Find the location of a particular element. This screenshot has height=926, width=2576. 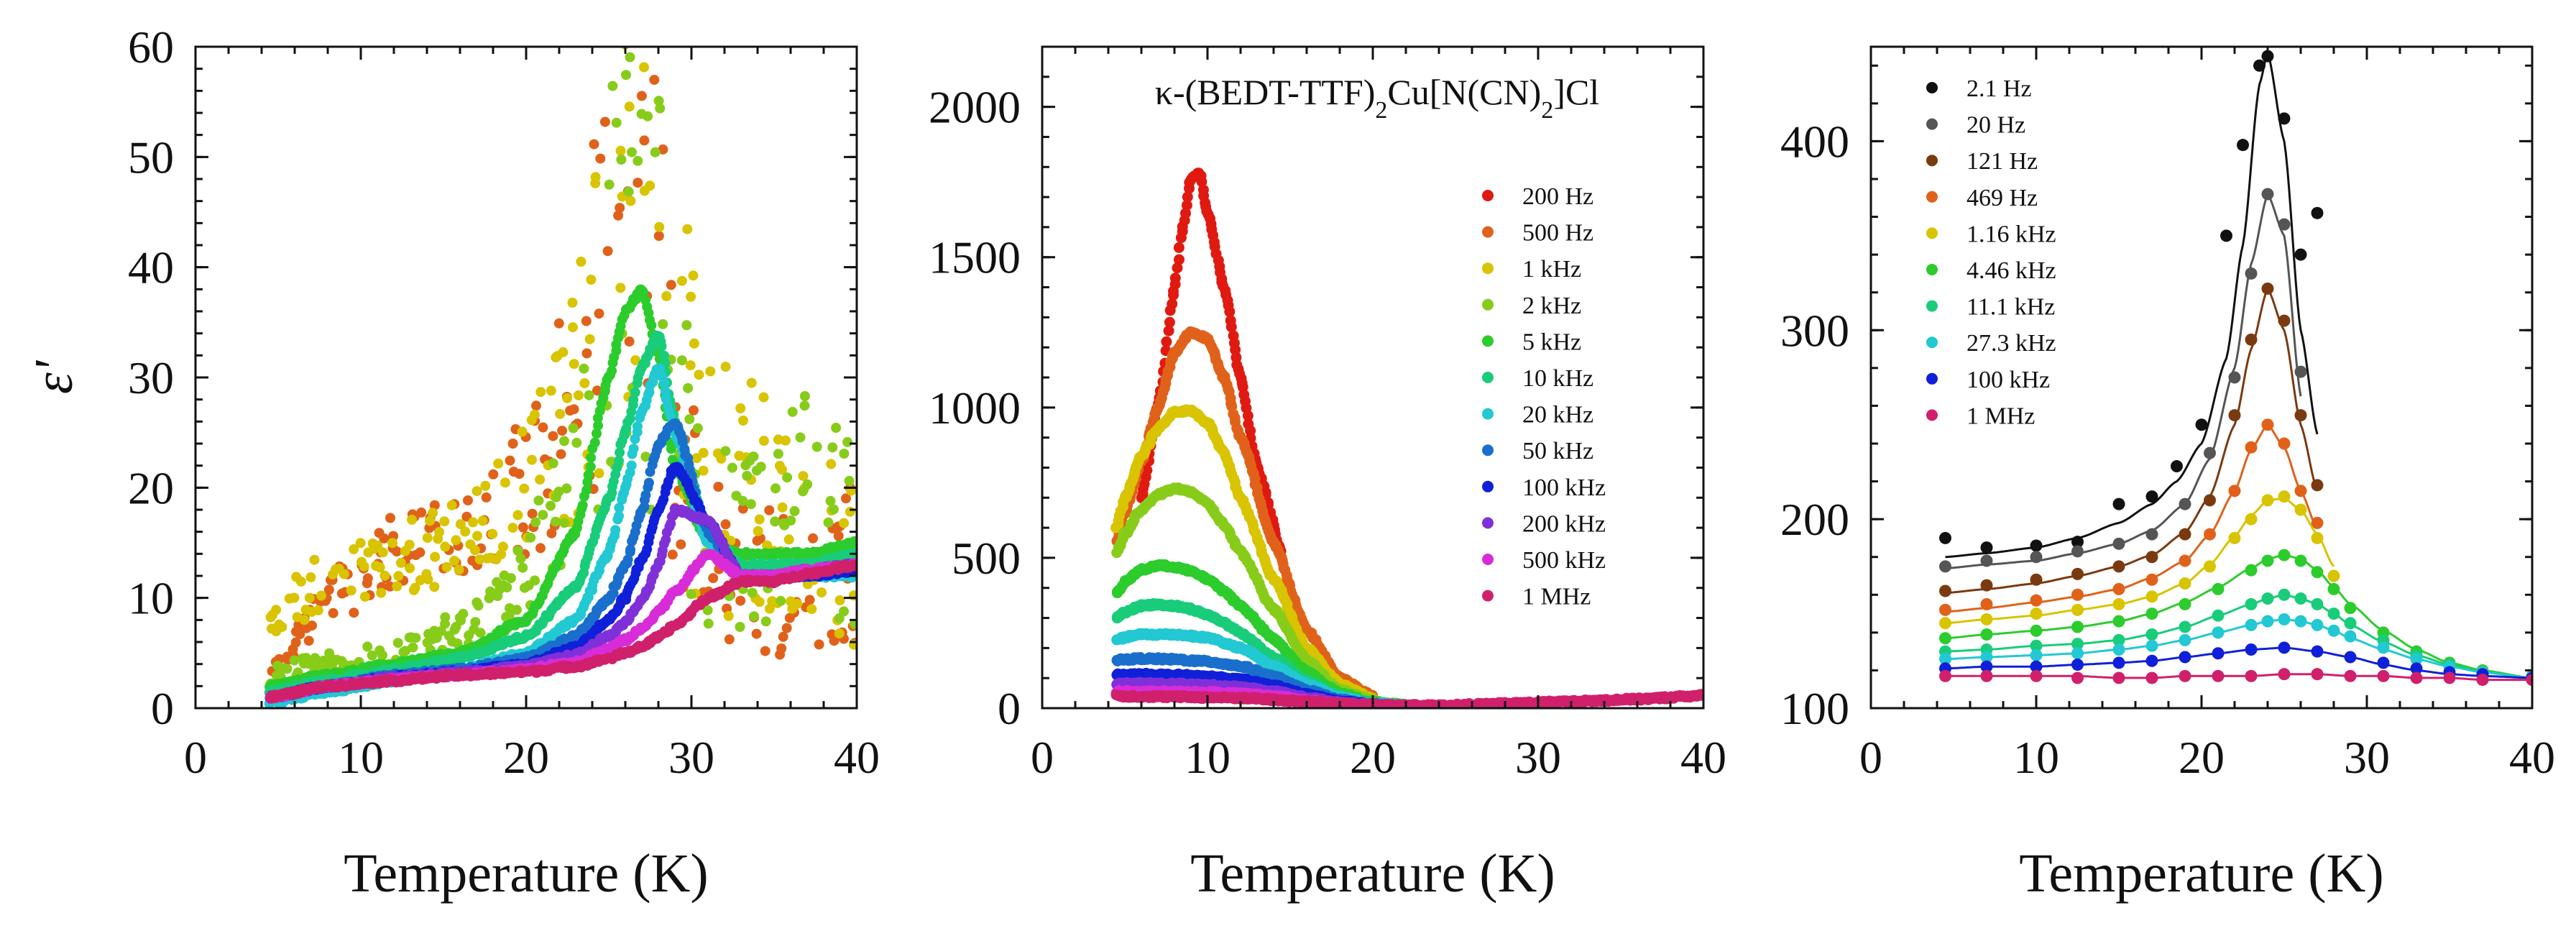

series-5-khz is located at coordinates (560, 488).